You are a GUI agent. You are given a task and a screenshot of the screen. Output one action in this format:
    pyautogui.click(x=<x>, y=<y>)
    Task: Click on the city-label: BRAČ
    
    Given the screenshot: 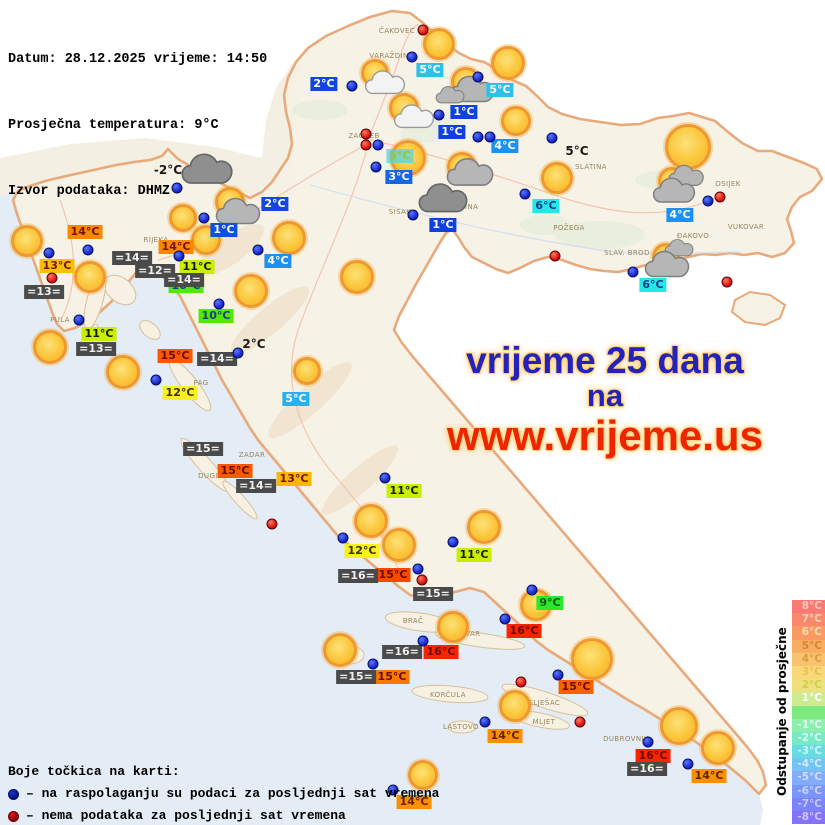 What is the action you would take?
    pyautogui.click(x=413, y=621)
    